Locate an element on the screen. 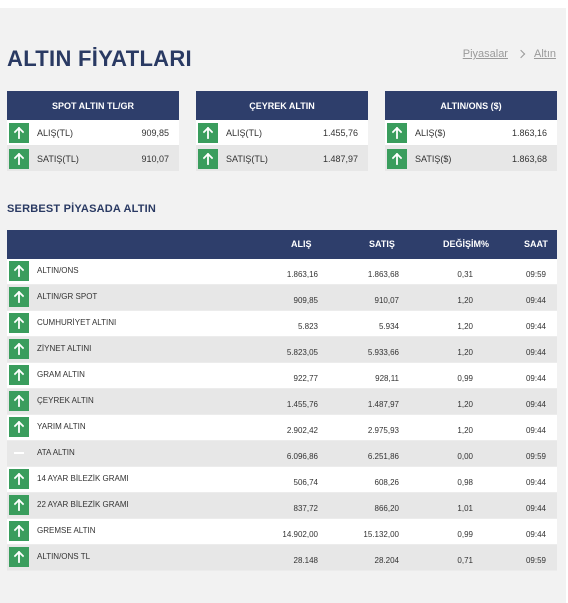  chevron-right-icon is located at coordinates (521, 54).